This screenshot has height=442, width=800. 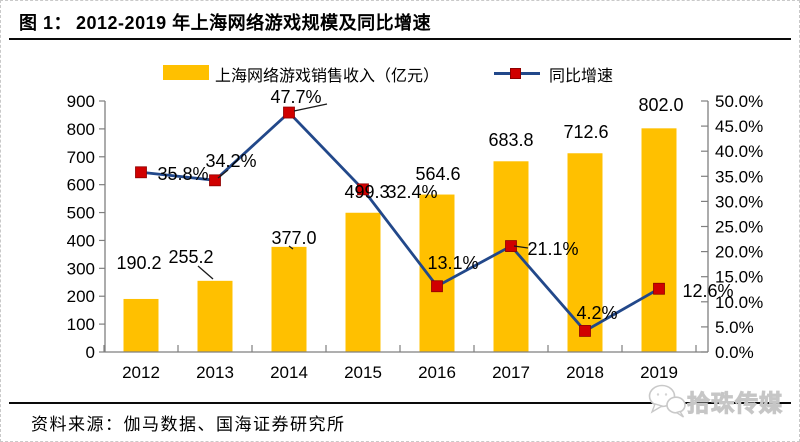 I want to click on right-axis-tick-label: 10.0%, so click(x=739, y=302).